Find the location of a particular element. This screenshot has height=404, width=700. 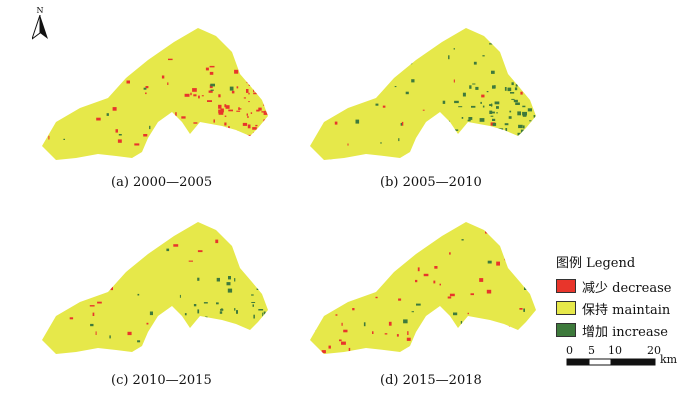

region-maintain-a is located at coordinates (155, 94).